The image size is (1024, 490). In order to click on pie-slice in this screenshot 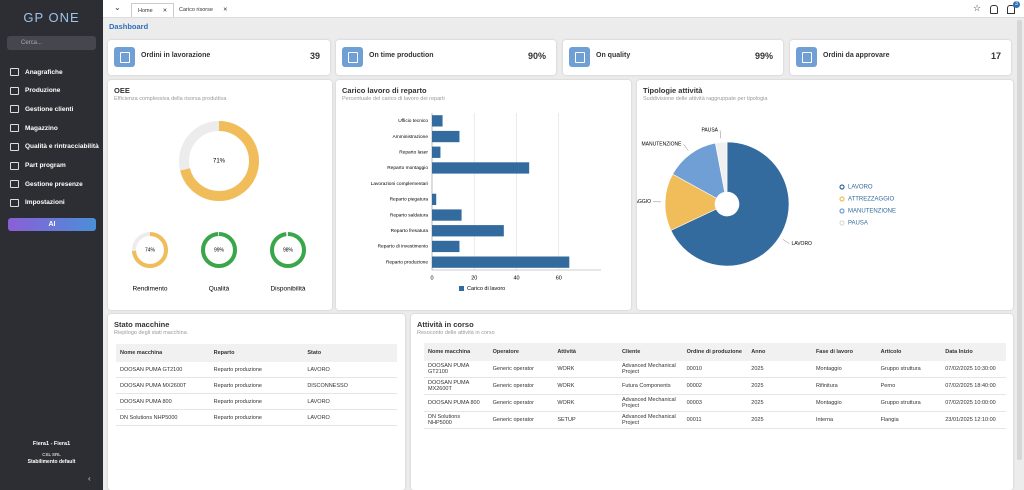, I will do `click(730, 204)`.